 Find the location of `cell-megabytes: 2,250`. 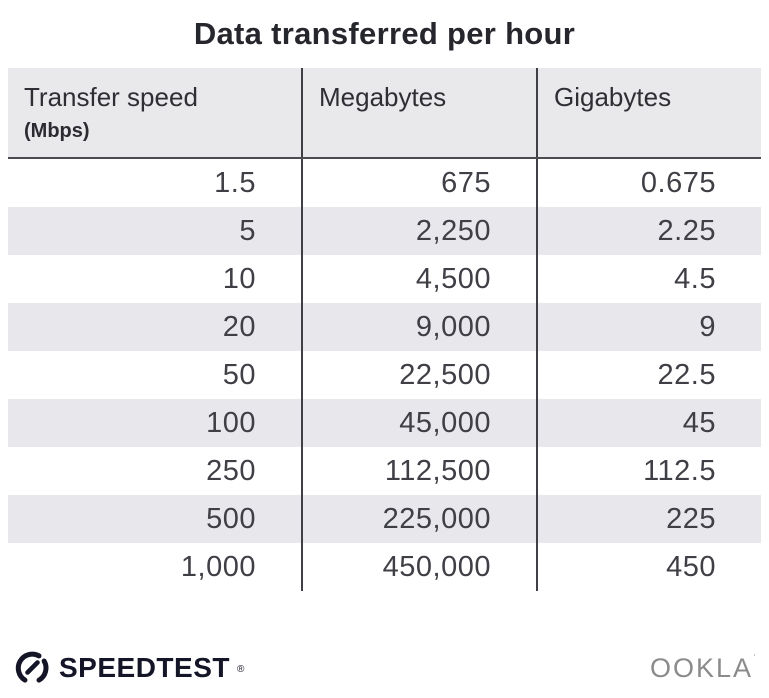

cell-megabytes: 2,250 is located at coordinates (419, 231).